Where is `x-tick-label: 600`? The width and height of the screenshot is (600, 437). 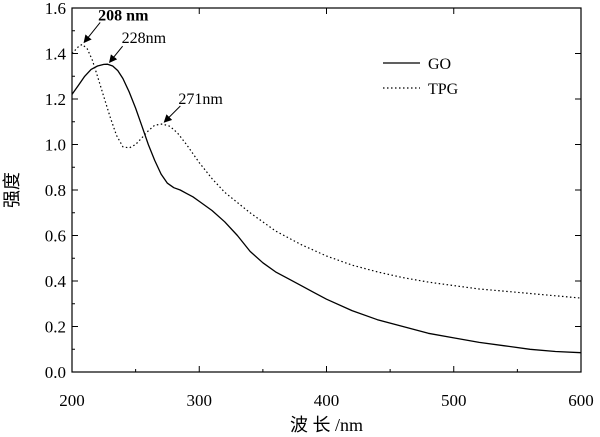 x-tick-label: 600 is located at coordinates (581, 400).